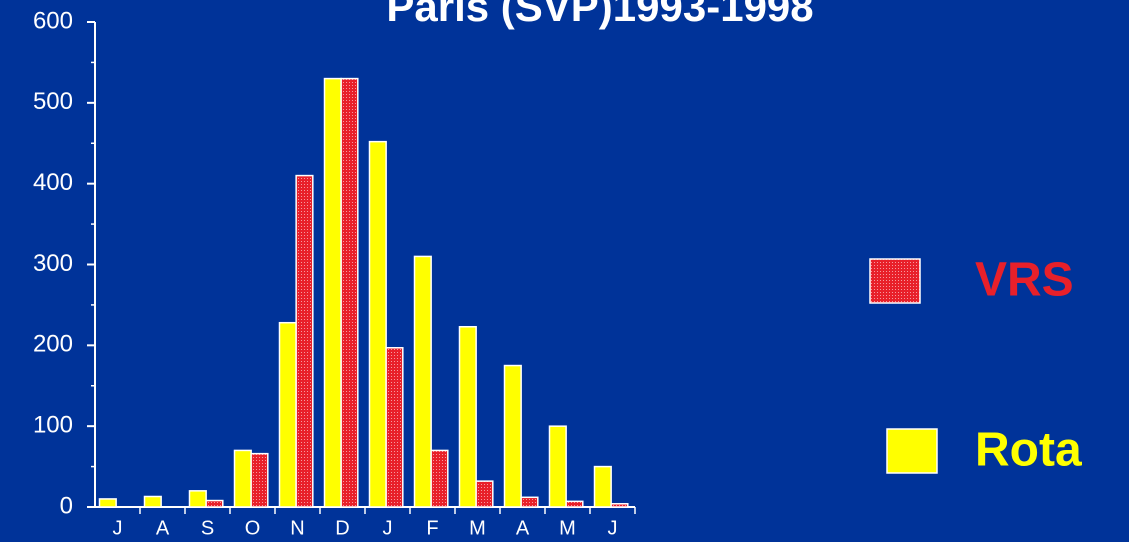 This screenshot has height=542, width=1129. What do you see at coordinates (599, 15) in the screenshot?
I see `chart-title: Paris (SVP)1993-1998` at bounding box center [599, 15].